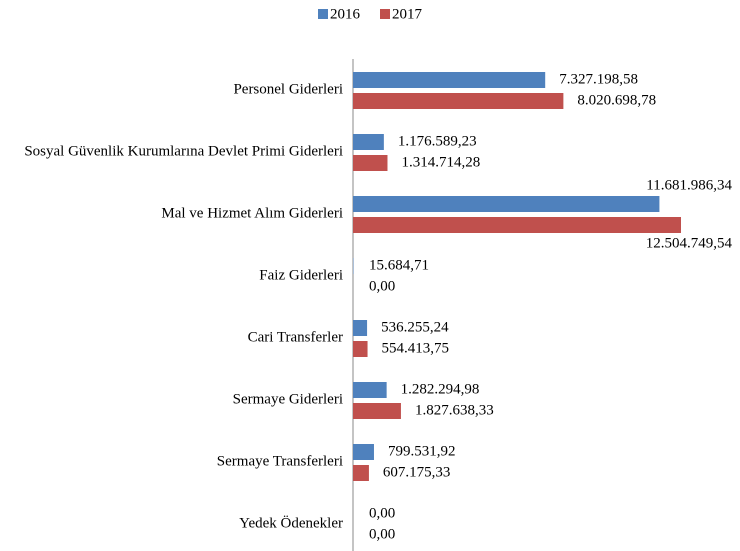  What do you see at coordinates (407, 14) in the screenshot?
I see `legend-label: 2017` at bounding box center [407, 14].